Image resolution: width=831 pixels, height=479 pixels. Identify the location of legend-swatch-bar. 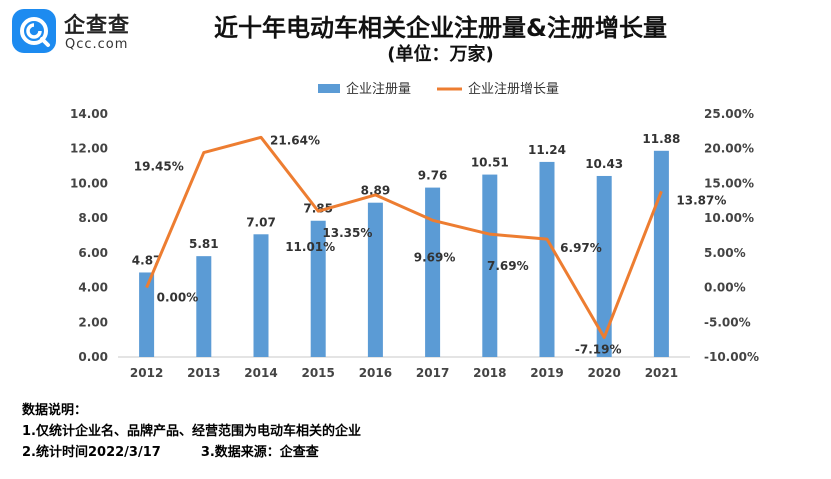
(329, 88).